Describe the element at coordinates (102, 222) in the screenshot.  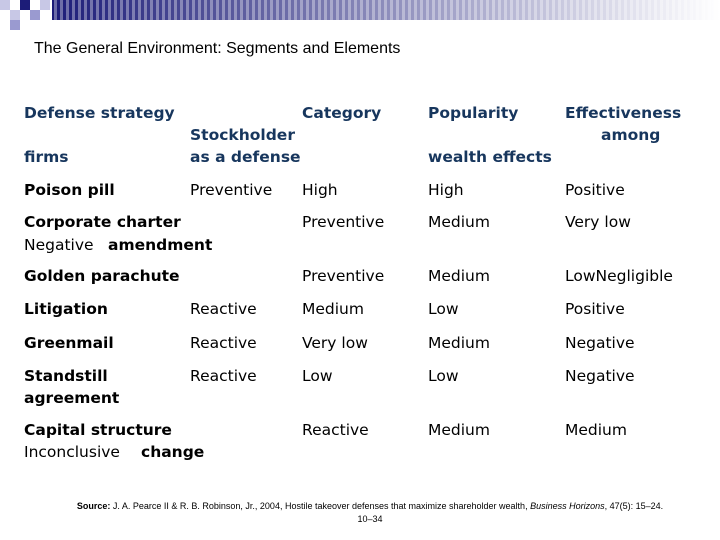
I see `cell: Corporate charter` at that location.